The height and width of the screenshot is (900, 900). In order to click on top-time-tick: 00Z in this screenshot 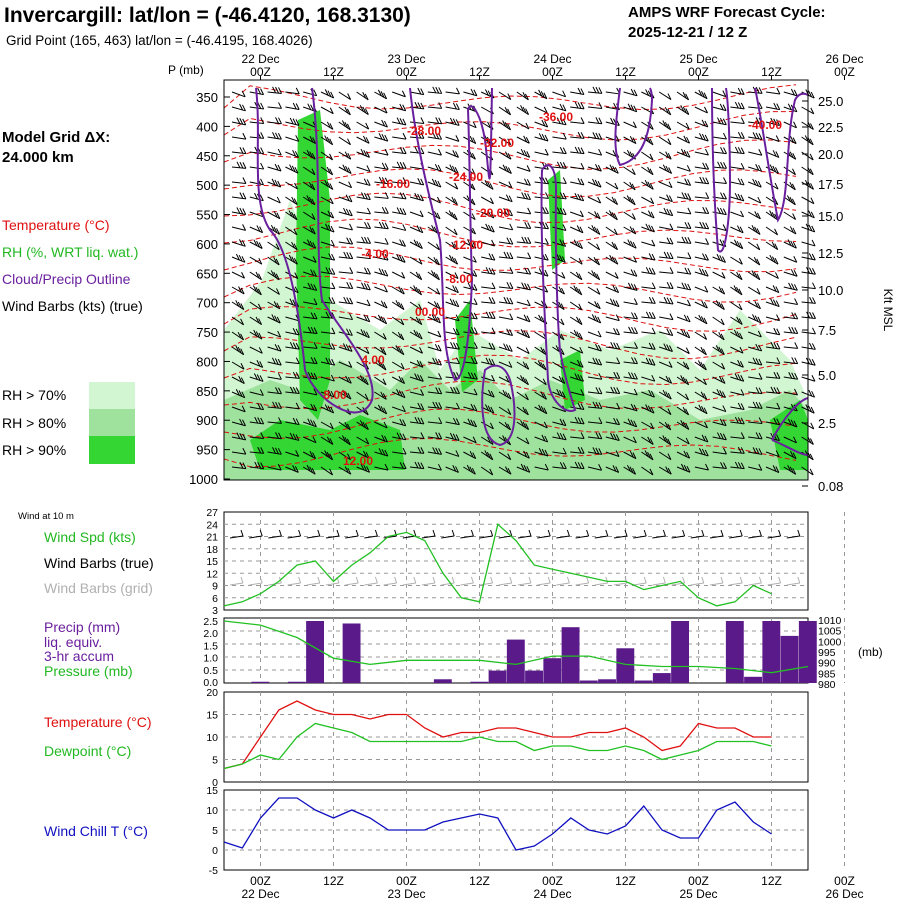, I will do `click(698, 72)`.